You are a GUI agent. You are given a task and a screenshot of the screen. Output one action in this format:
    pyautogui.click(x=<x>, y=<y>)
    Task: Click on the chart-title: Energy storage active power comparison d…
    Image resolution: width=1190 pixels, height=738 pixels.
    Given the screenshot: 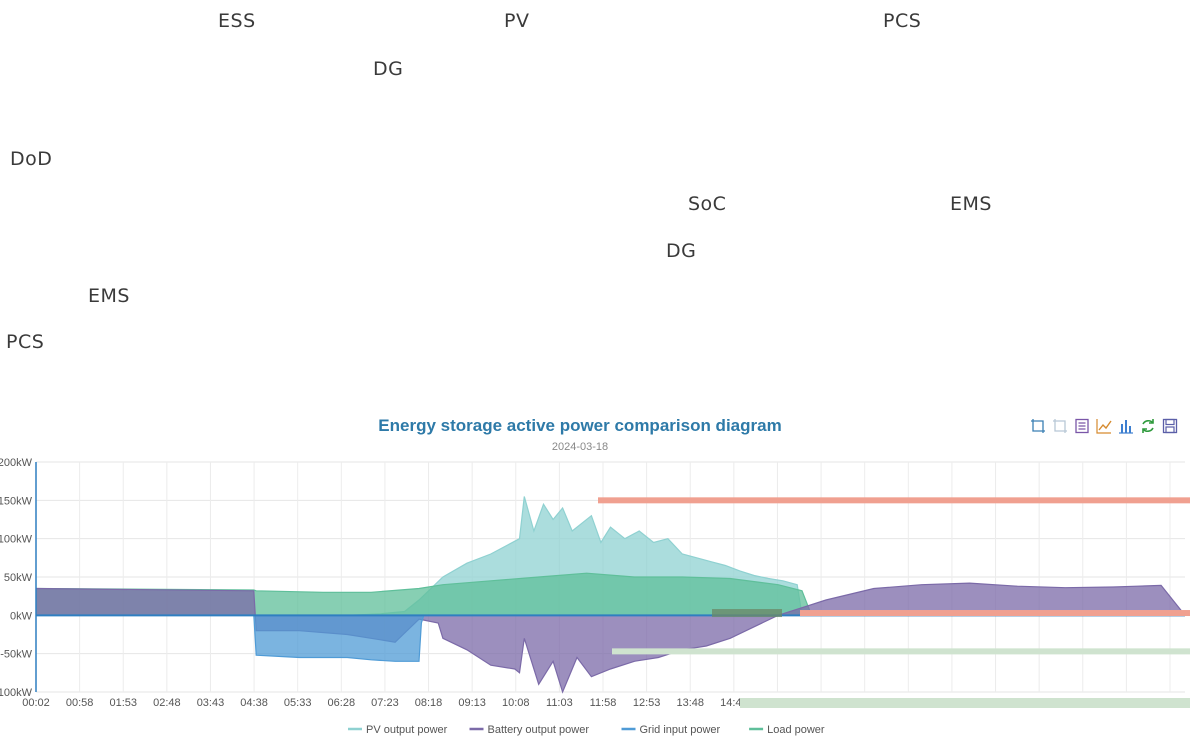 What is the action you would take?
    pyautogui.click(x=580, y=425)
    